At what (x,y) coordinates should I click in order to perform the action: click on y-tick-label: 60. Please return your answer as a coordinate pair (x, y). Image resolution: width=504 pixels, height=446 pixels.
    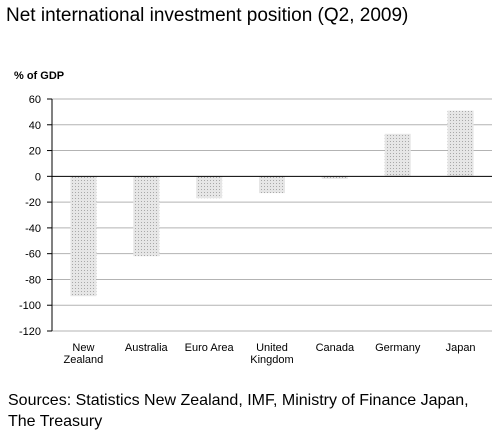
    Looking at the image, I should click on (35, 100).